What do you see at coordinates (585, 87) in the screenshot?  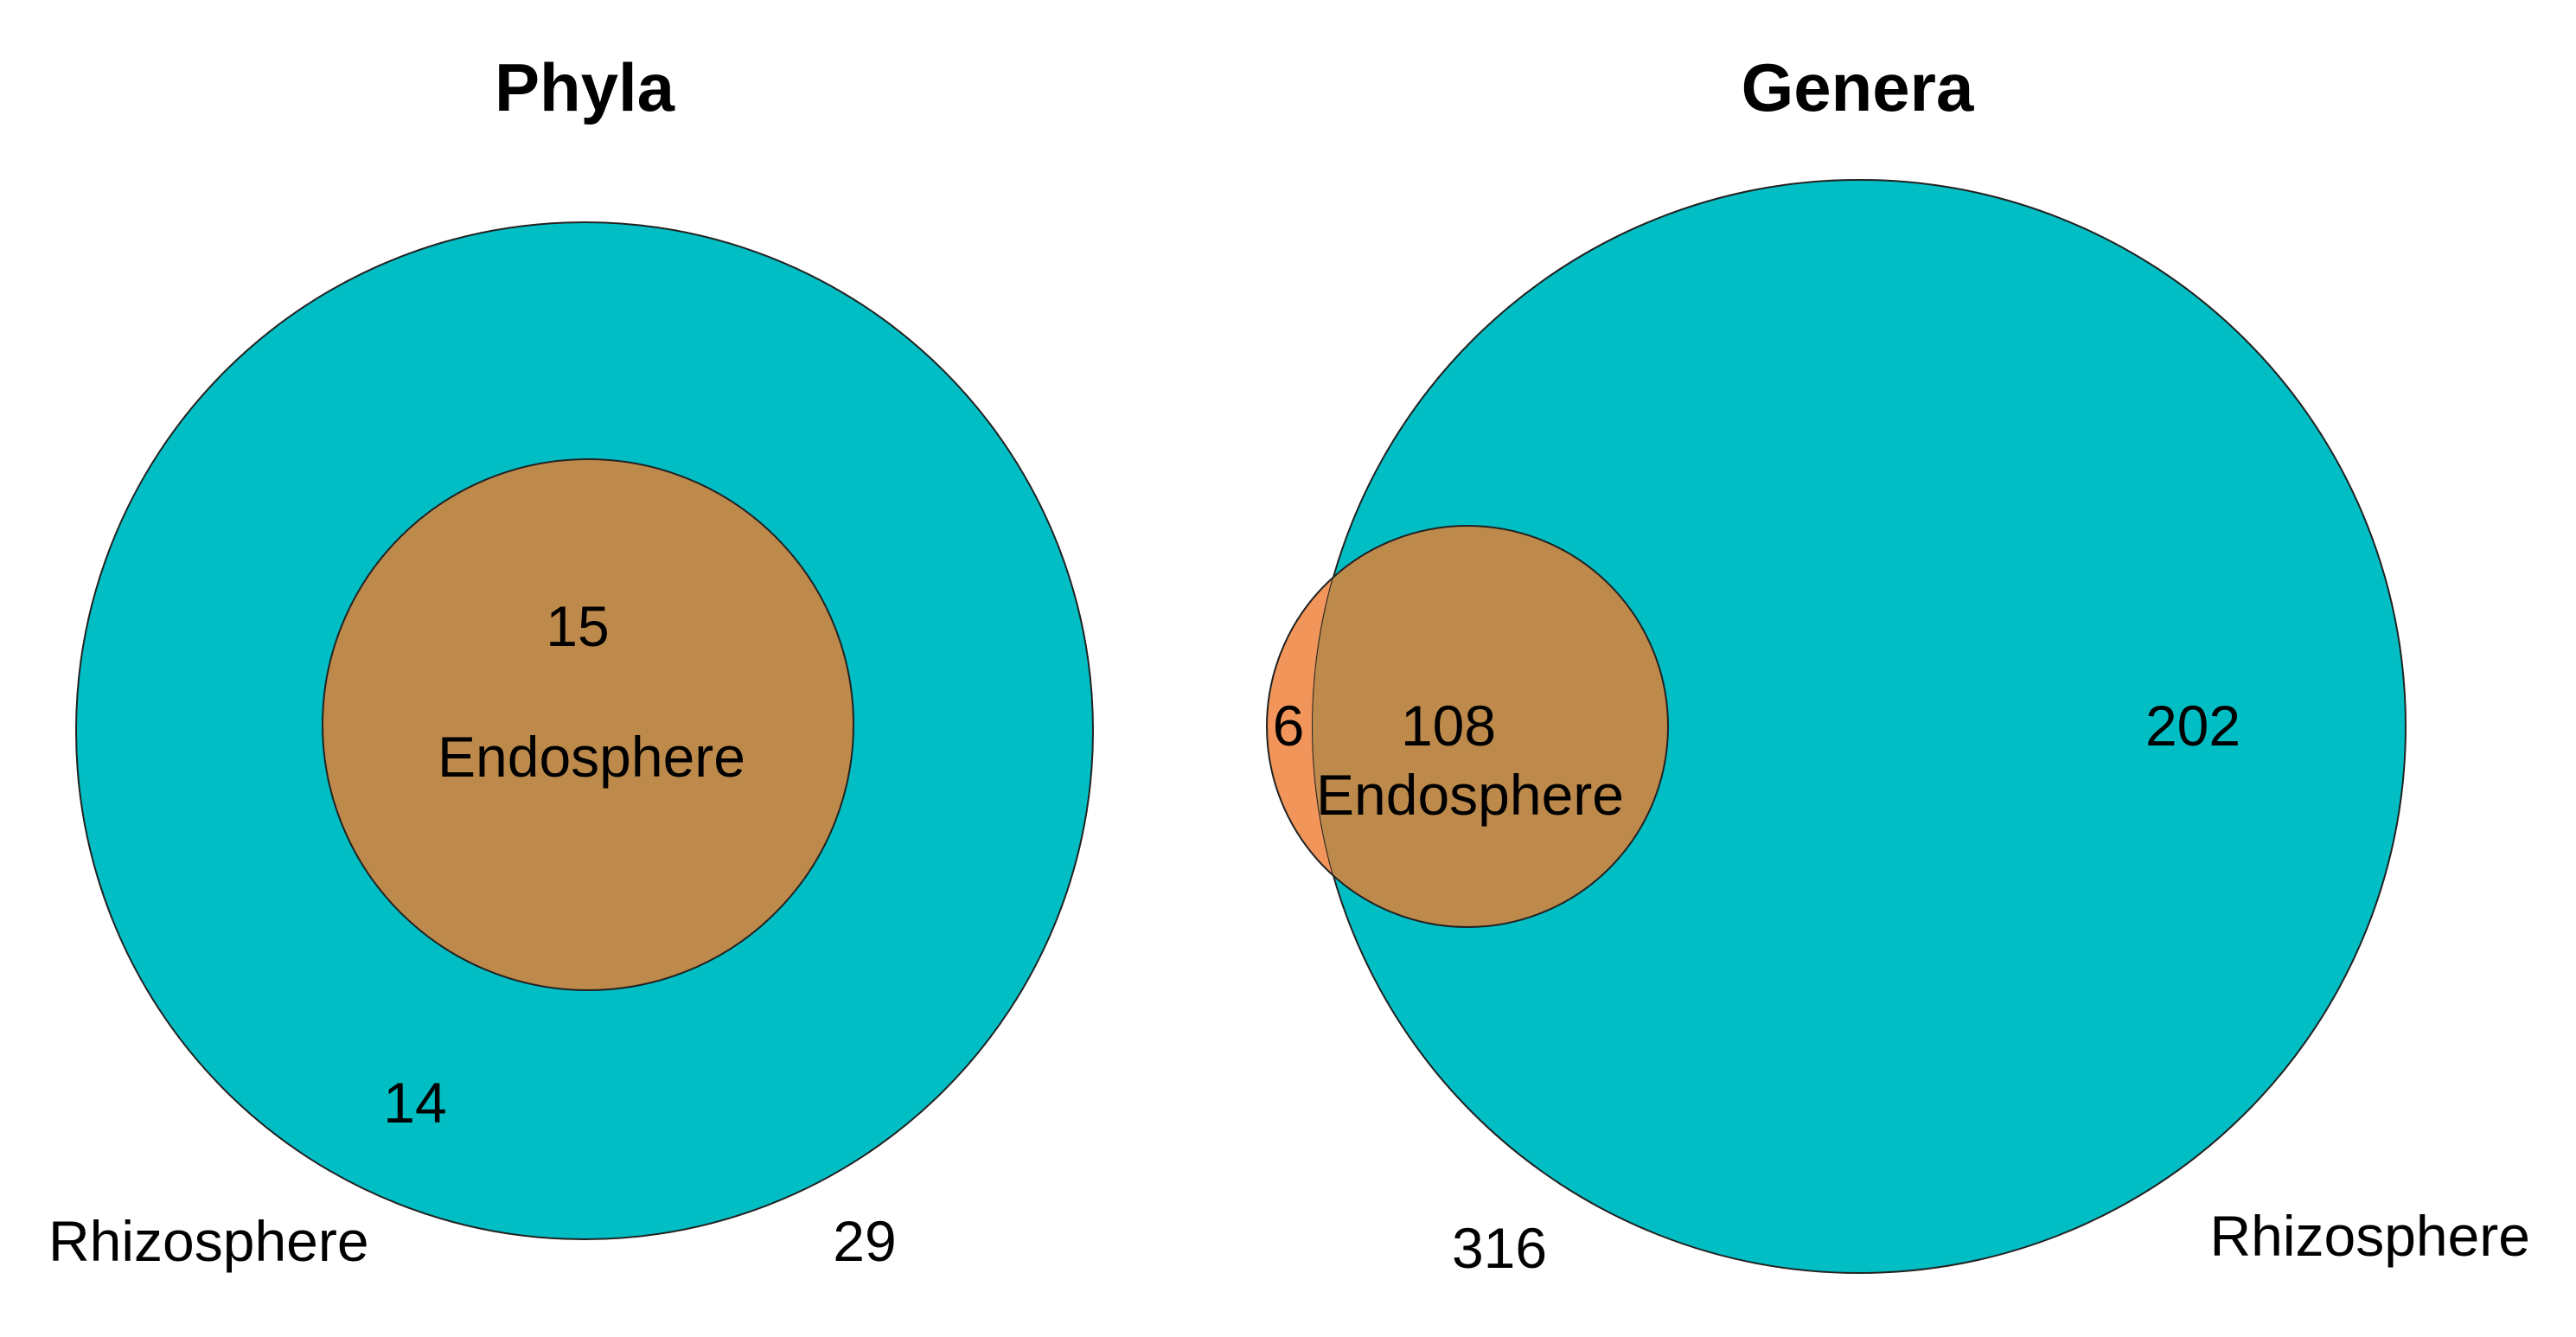 I see `phyla-title: Phyla` at bounding box center [585, 87].